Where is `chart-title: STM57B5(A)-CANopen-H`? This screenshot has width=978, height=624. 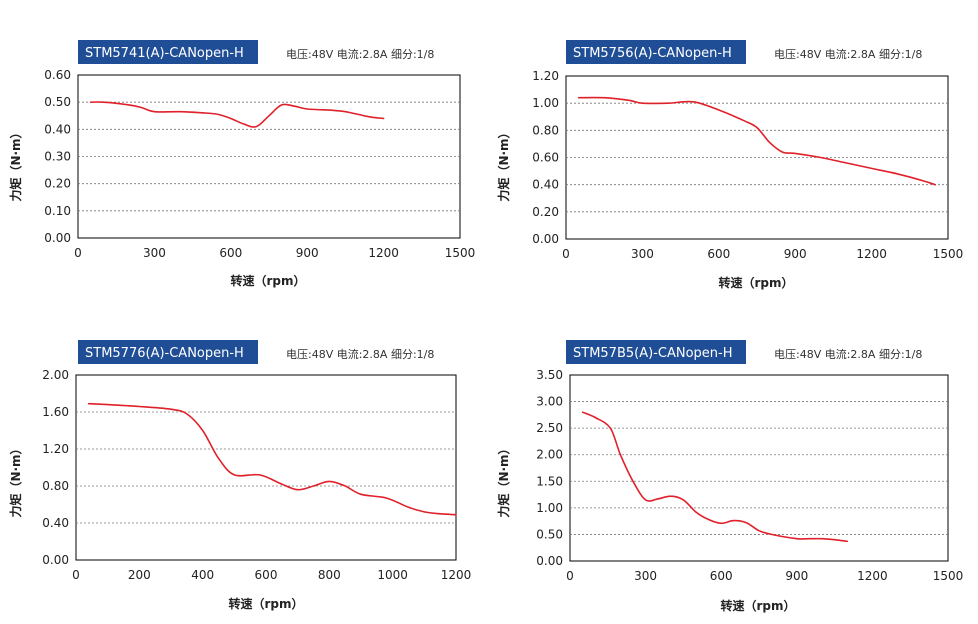 chart-title: STM57B5(A)-CANopen-H is located at coordinates (652, 353).